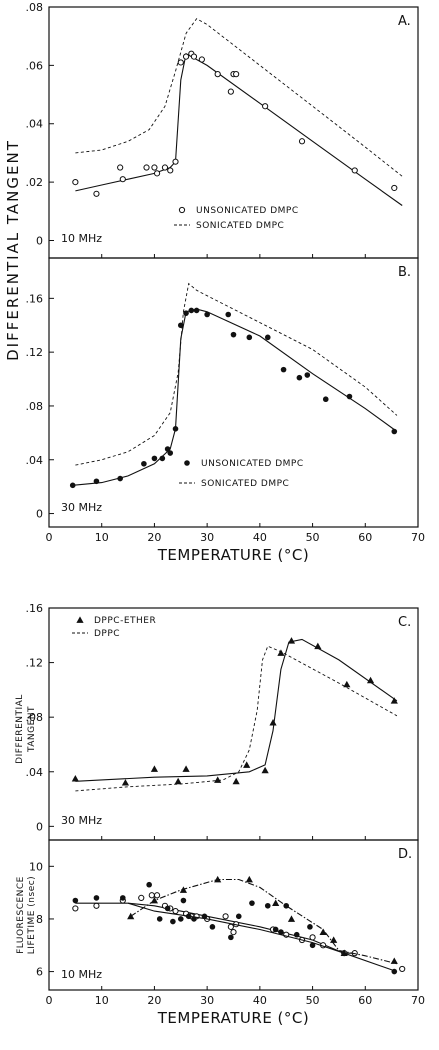  I want to click on panel-d-x-tick-label-0: 0, so click(49, 1000).